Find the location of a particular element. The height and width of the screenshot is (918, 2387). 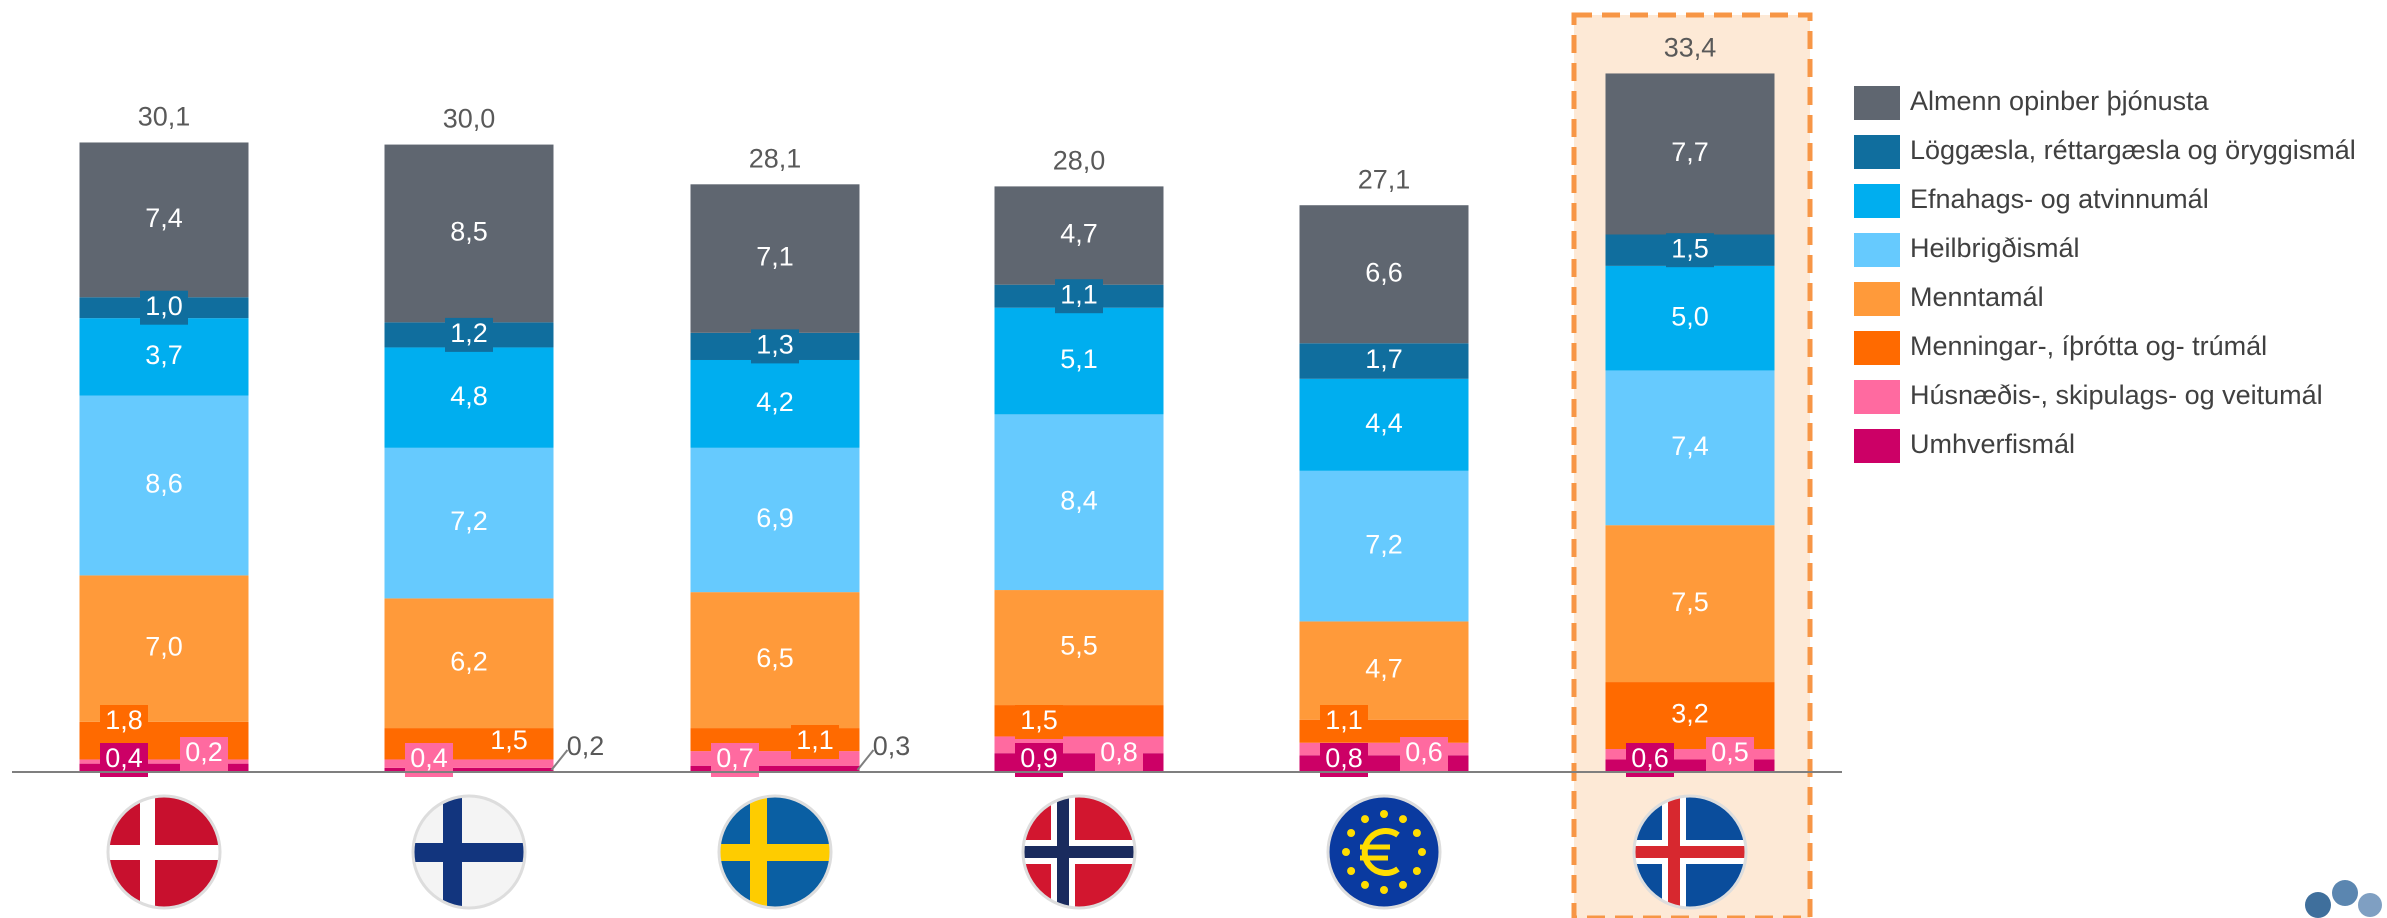

legend-label: Löggæsla, réttargæsla og öryggismál is located at coordinates (2133, 150).